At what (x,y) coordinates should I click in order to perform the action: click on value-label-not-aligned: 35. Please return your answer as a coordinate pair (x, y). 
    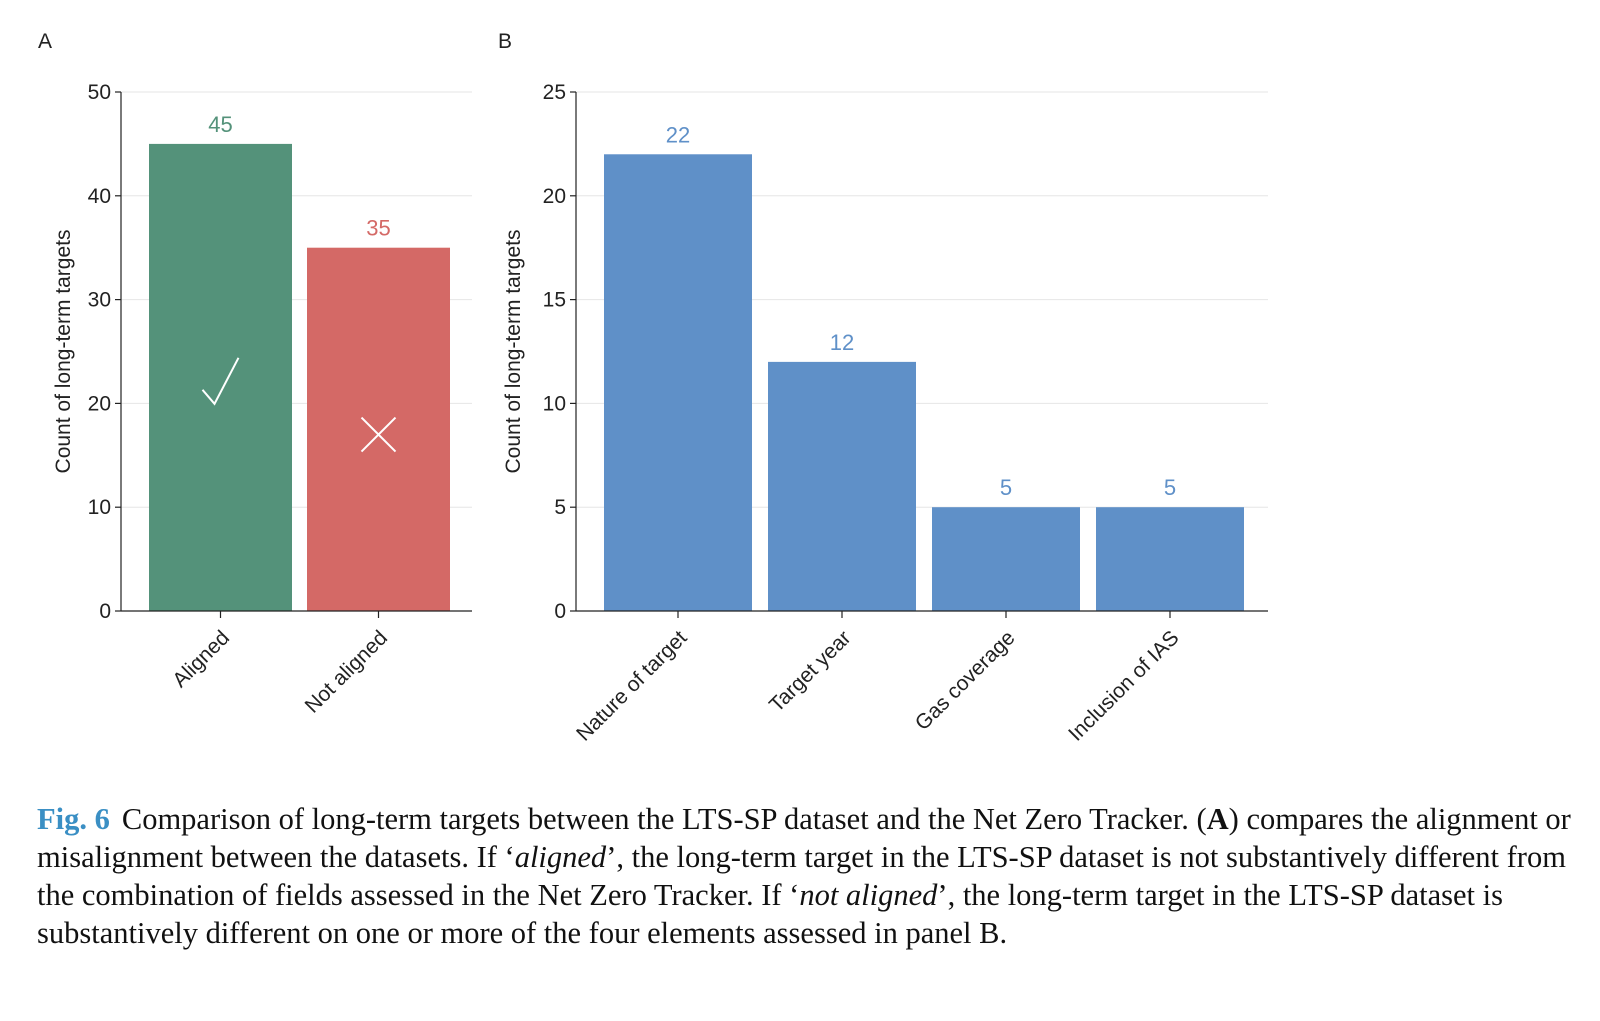
    Looking at the image, I should click on (378, 228).